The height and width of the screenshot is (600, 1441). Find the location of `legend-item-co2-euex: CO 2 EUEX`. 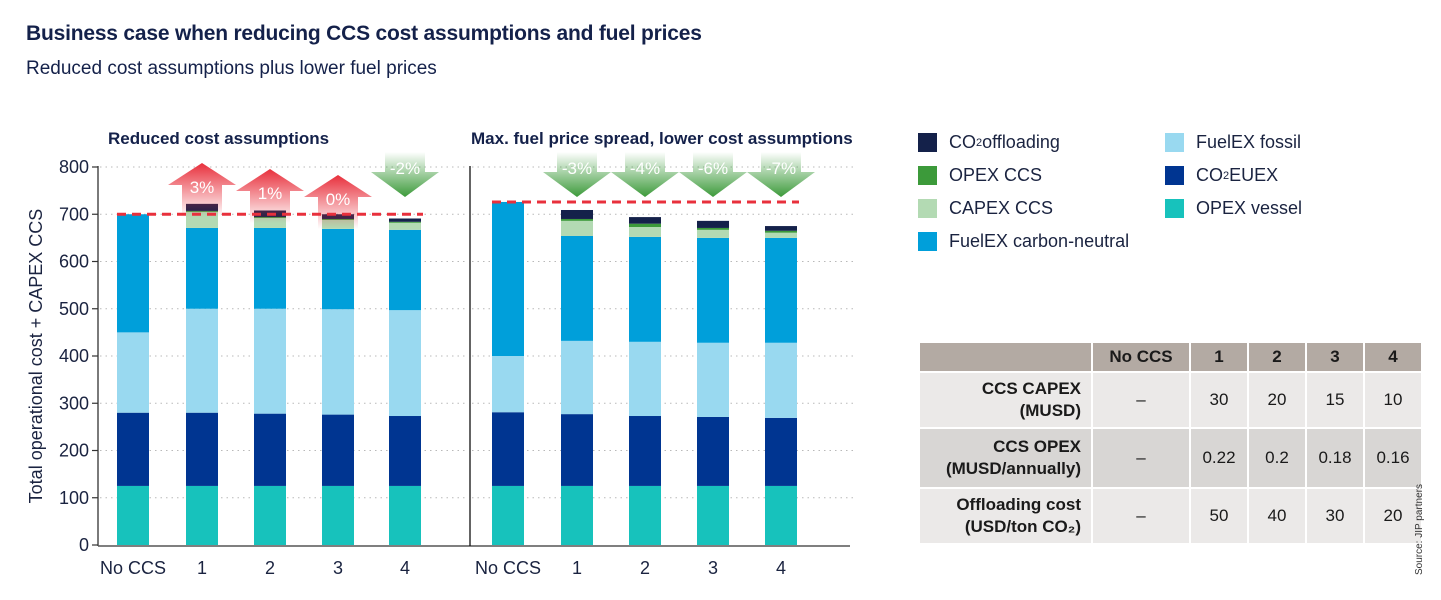

legend-item-co2-euex: CO 2 EUEX is located at coordinates (1221, 175).